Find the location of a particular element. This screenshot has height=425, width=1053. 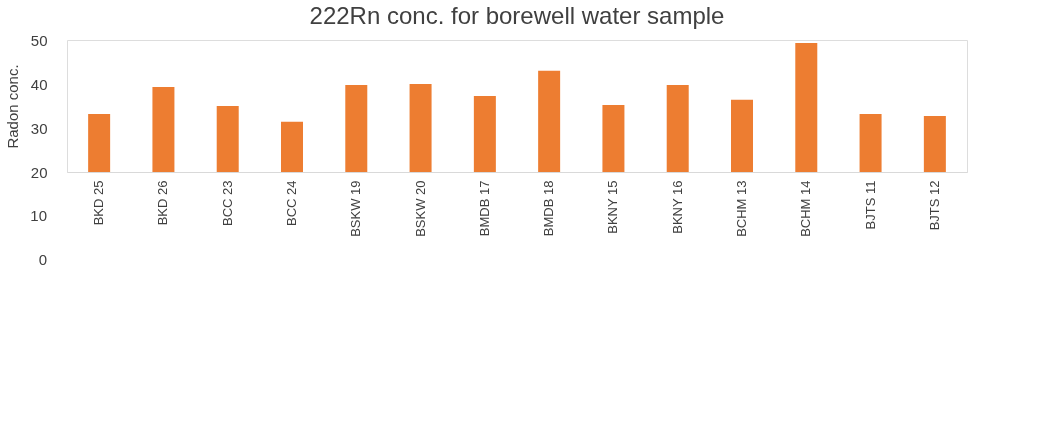

x-tick-label: BMDB 17 is located at coordinates (484, 208).